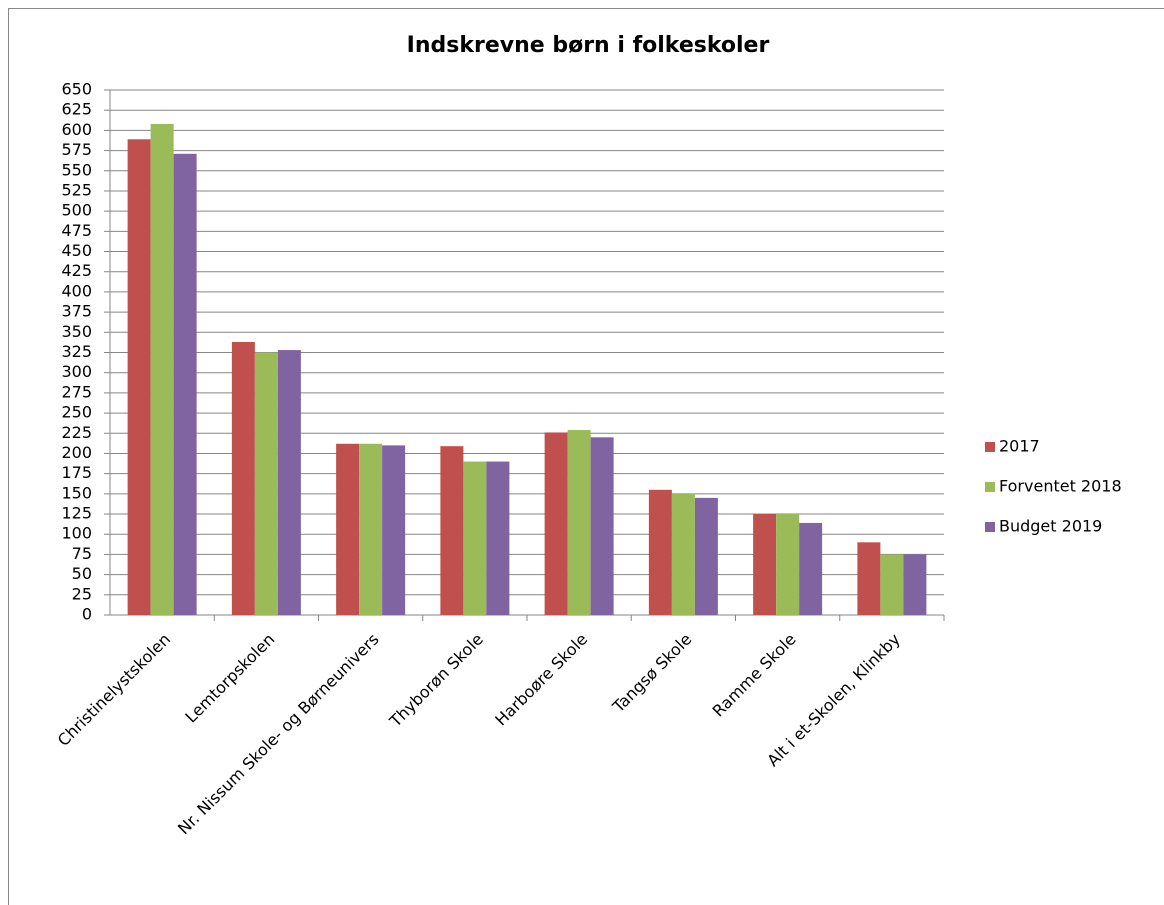 This screenshot has height=905, width=1164. Describe the element at coordinates (588, 45) in the screenshot. I see `chart-title: Indskrevne børn i folkeskoler` at that location.